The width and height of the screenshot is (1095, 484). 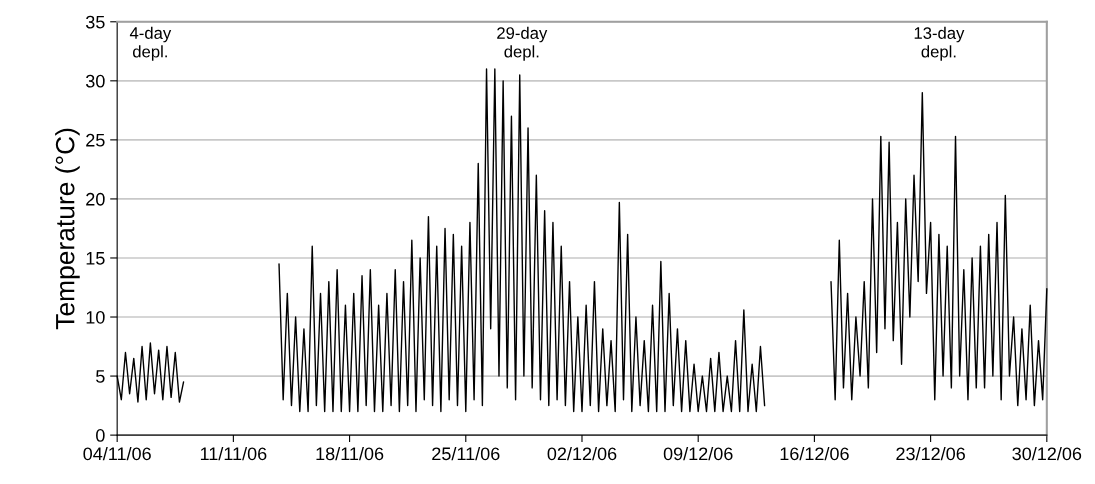 What do you see at coordinates (95, 140) in the screenshot?
I see `y-tick-label: 25` at bounding box center [95, 140].